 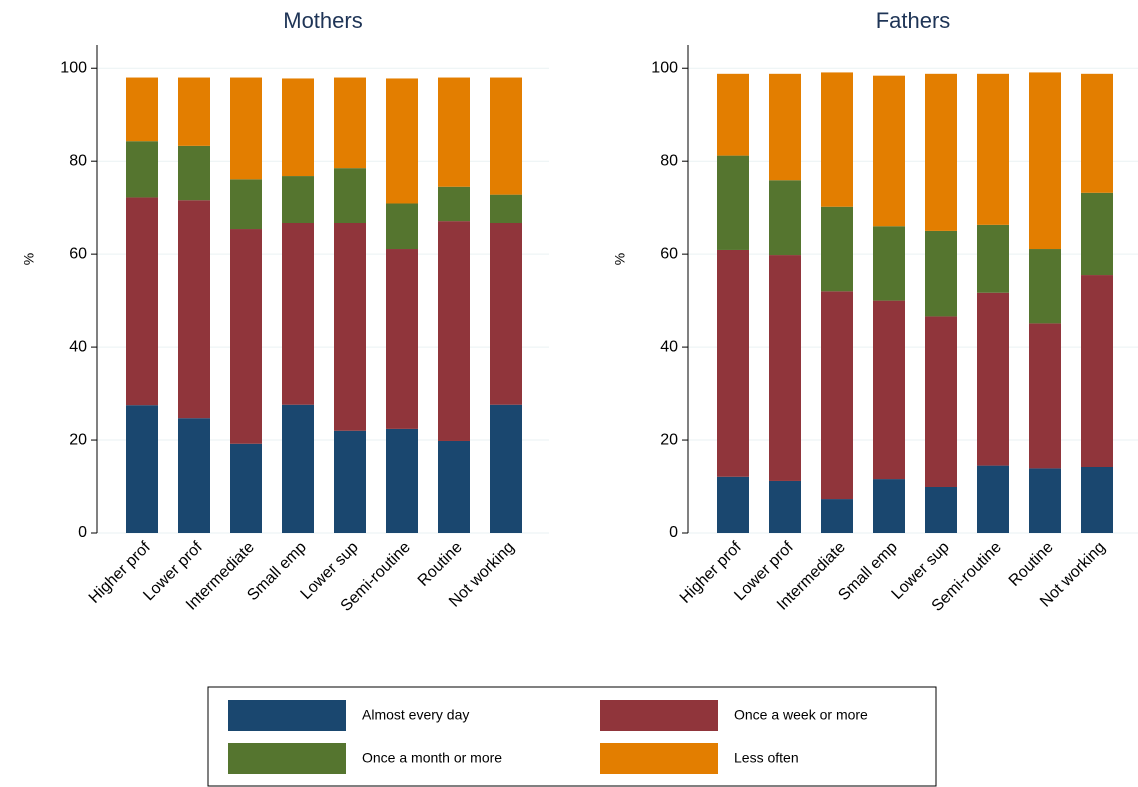 What do you see at coordinates (766, 758) in the screenshot?
I see `legend-label: Less often` at bounding box center [766, 758].